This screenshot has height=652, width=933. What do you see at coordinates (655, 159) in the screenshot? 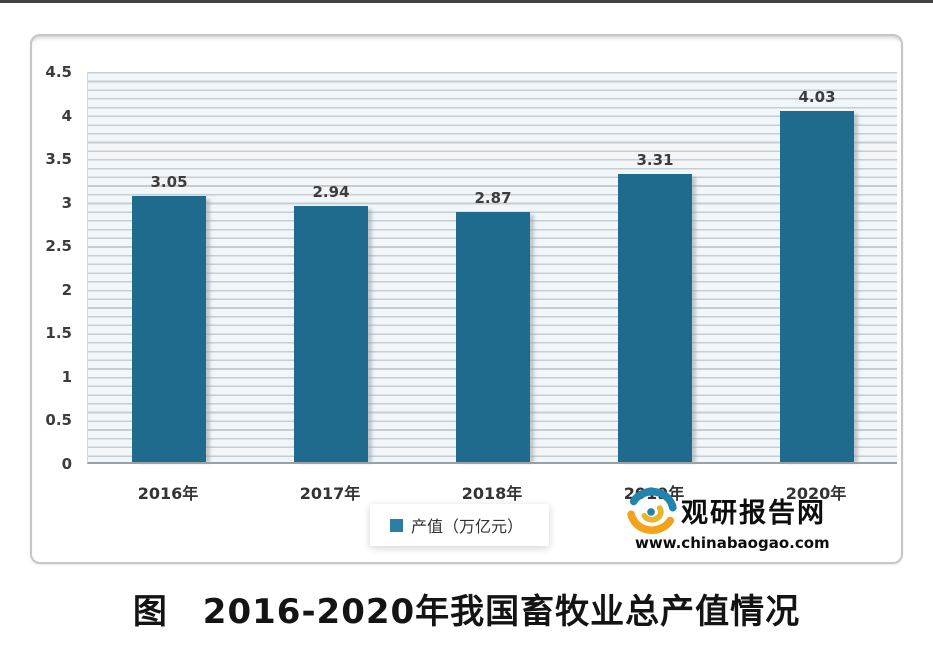
I see `bar-value-label: 3.31` at bounding box center [655, 159].